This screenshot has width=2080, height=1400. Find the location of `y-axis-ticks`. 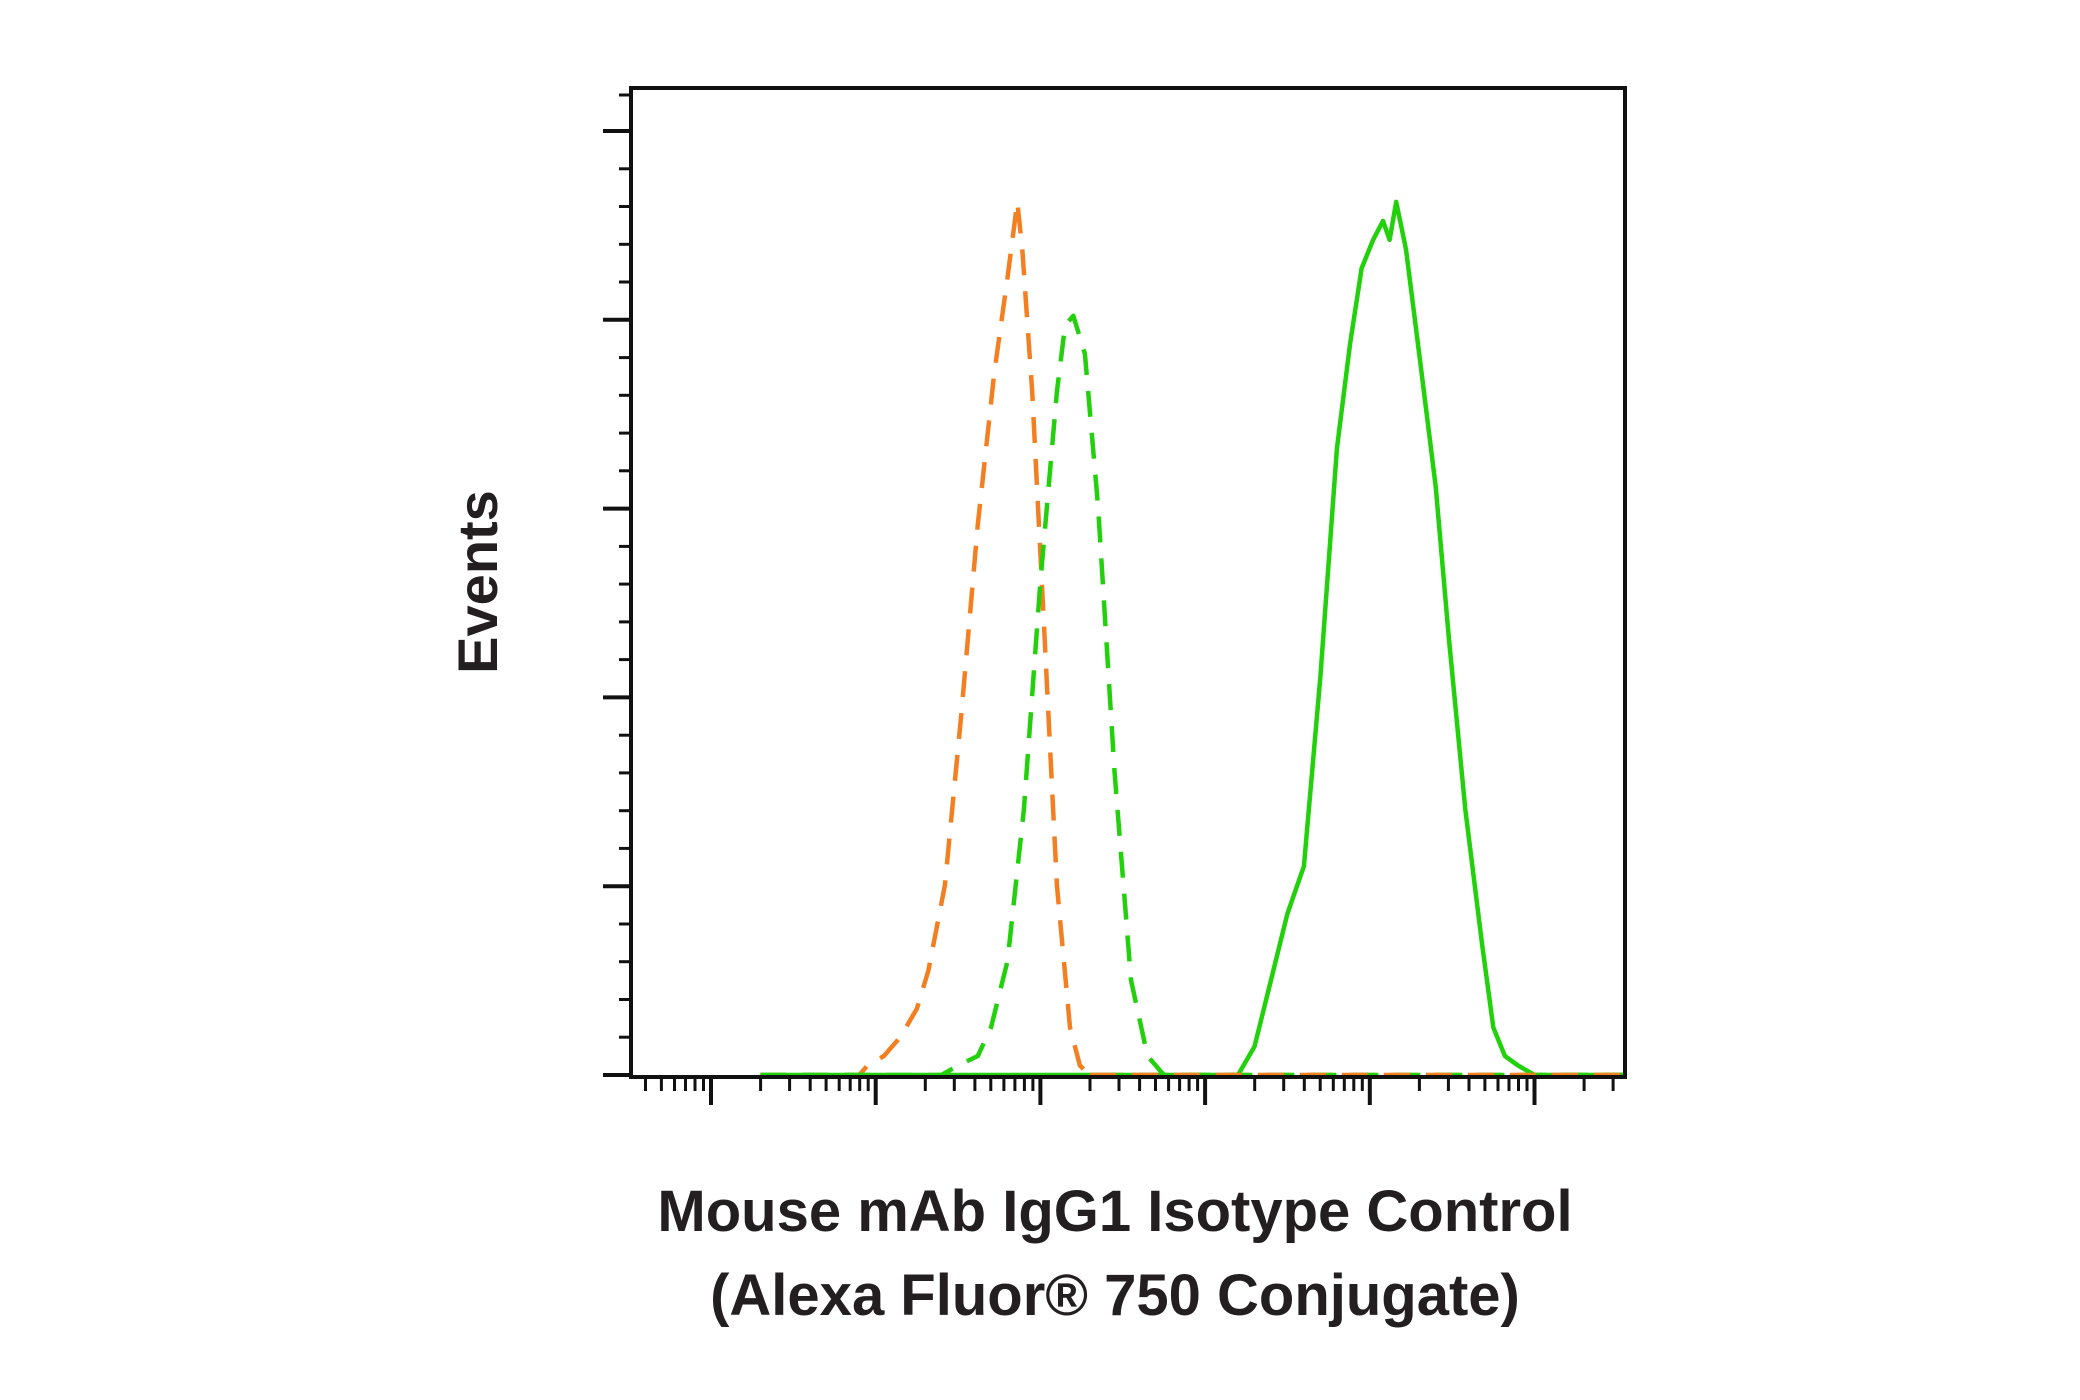

y-axis-ticks is located at coordinates (617, 585).